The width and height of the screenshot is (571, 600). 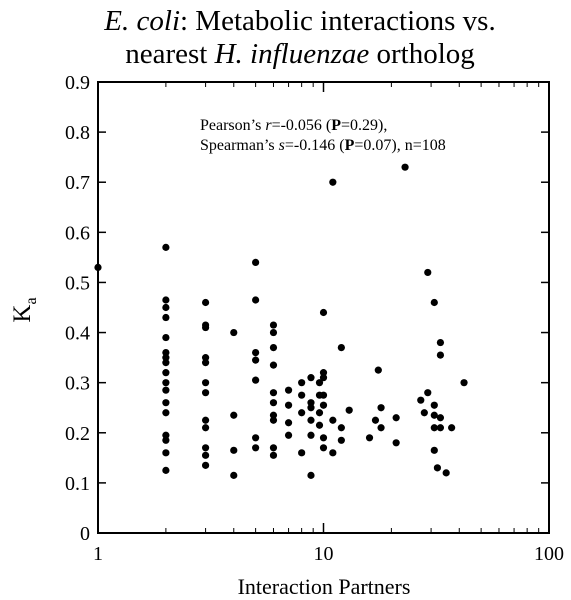 I want to click on x-tick-label: 100, so click(x=549, y=554).